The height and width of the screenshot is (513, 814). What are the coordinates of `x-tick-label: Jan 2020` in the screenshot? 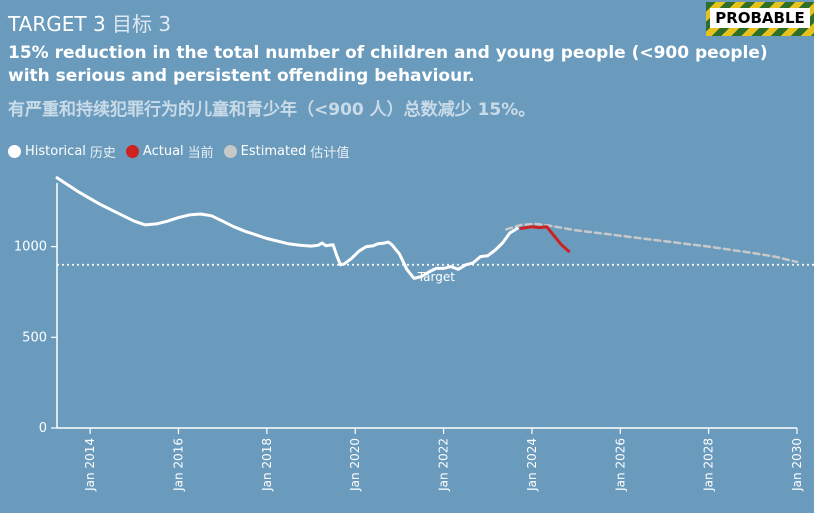 It's located at (355, 465).